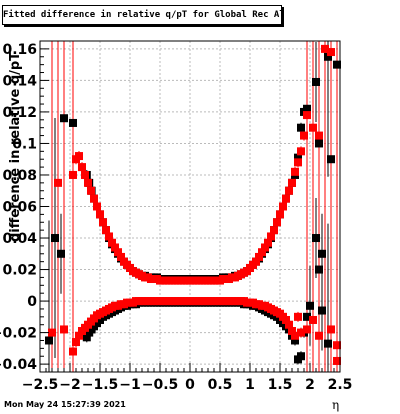  I want to click on x-tick-label: 0.5, so click(220, 385).